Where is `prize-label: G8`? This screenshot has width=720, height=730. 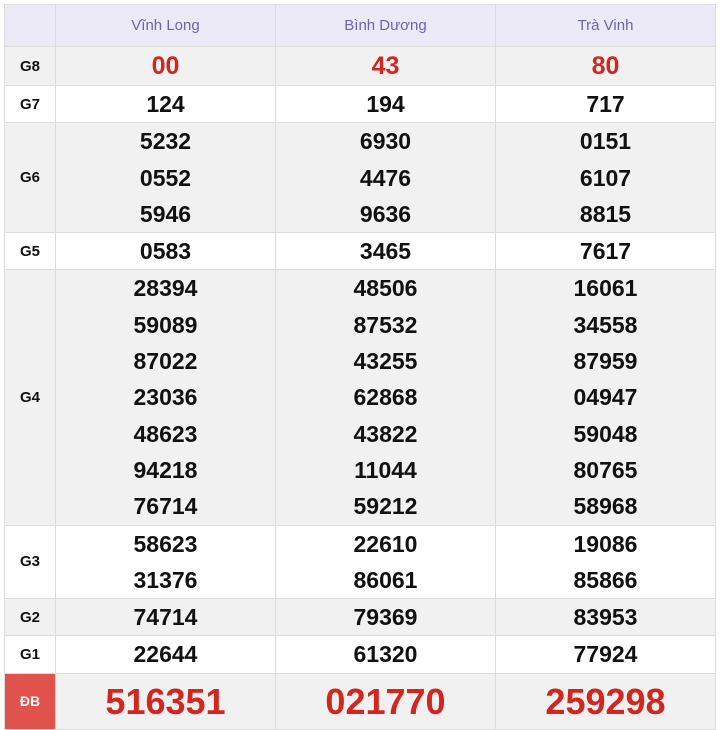
prize-label: G8 is located at coordinates (30, 66).